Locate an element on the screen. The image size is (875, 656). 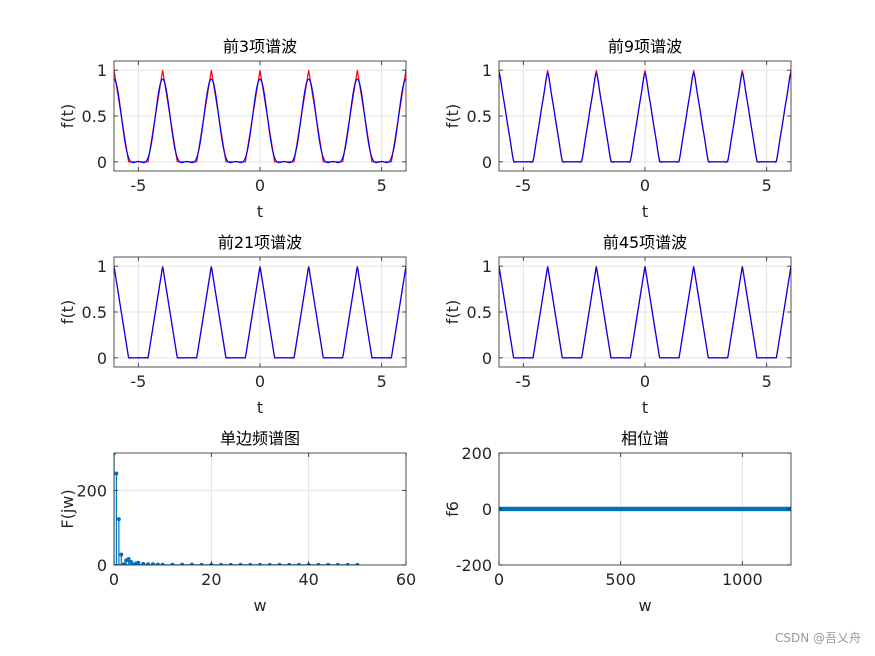
watermark: CSDN @吾乂舟 is located at coordinates (817, 638).